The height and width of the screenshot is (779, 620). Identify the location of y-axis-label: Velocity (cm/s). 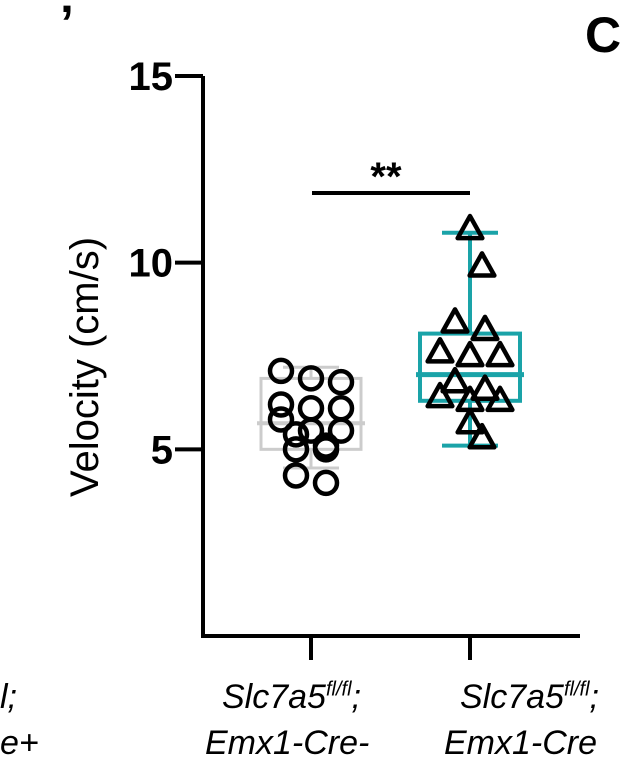
(85, 367).